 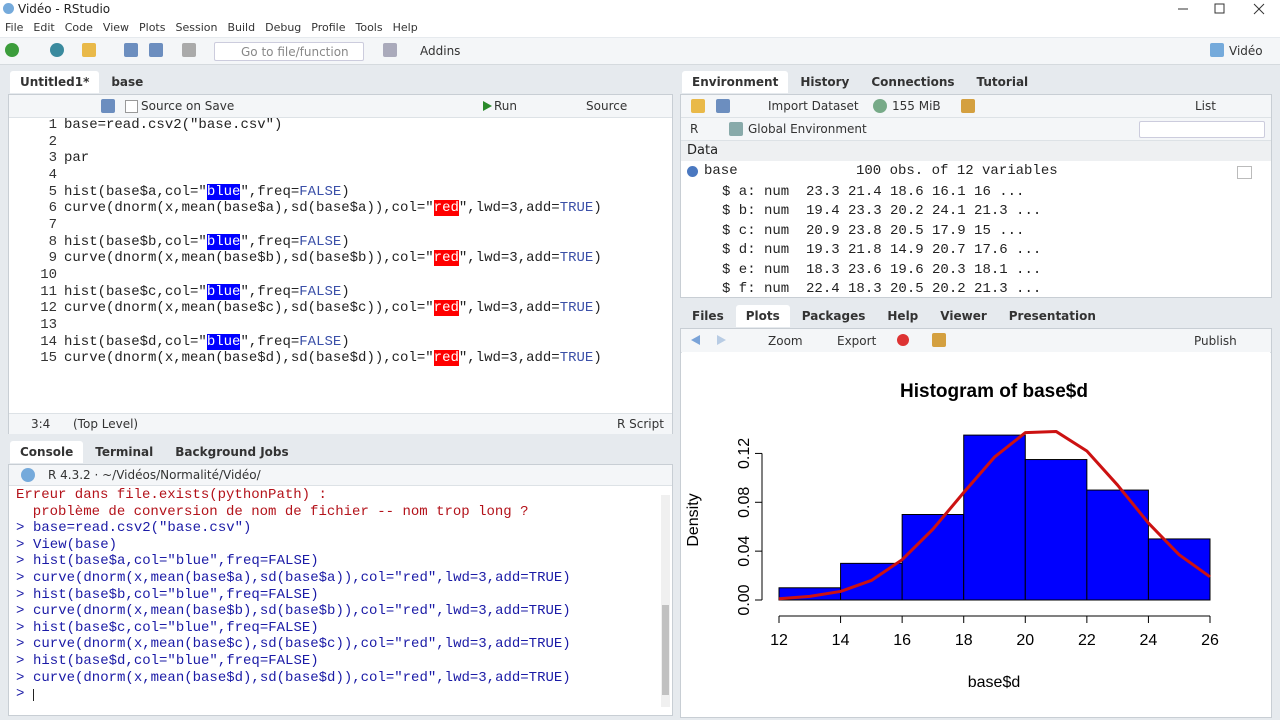 What do you see at coordinates (106, 424) in the screenshot?
I see `scope: (Top Level)` at bounding box center [106, 424].